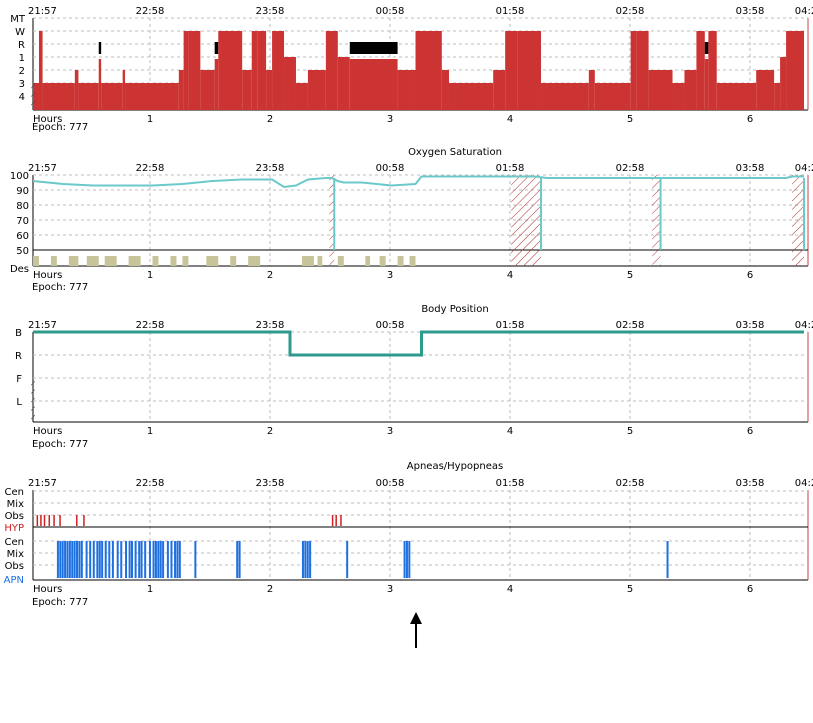 The width and height of the screenshot is (813, 723). Describe the element at coordinates (150, 275) in the screenshot. I see `spo2-hour-tick-label: 1` at that location.